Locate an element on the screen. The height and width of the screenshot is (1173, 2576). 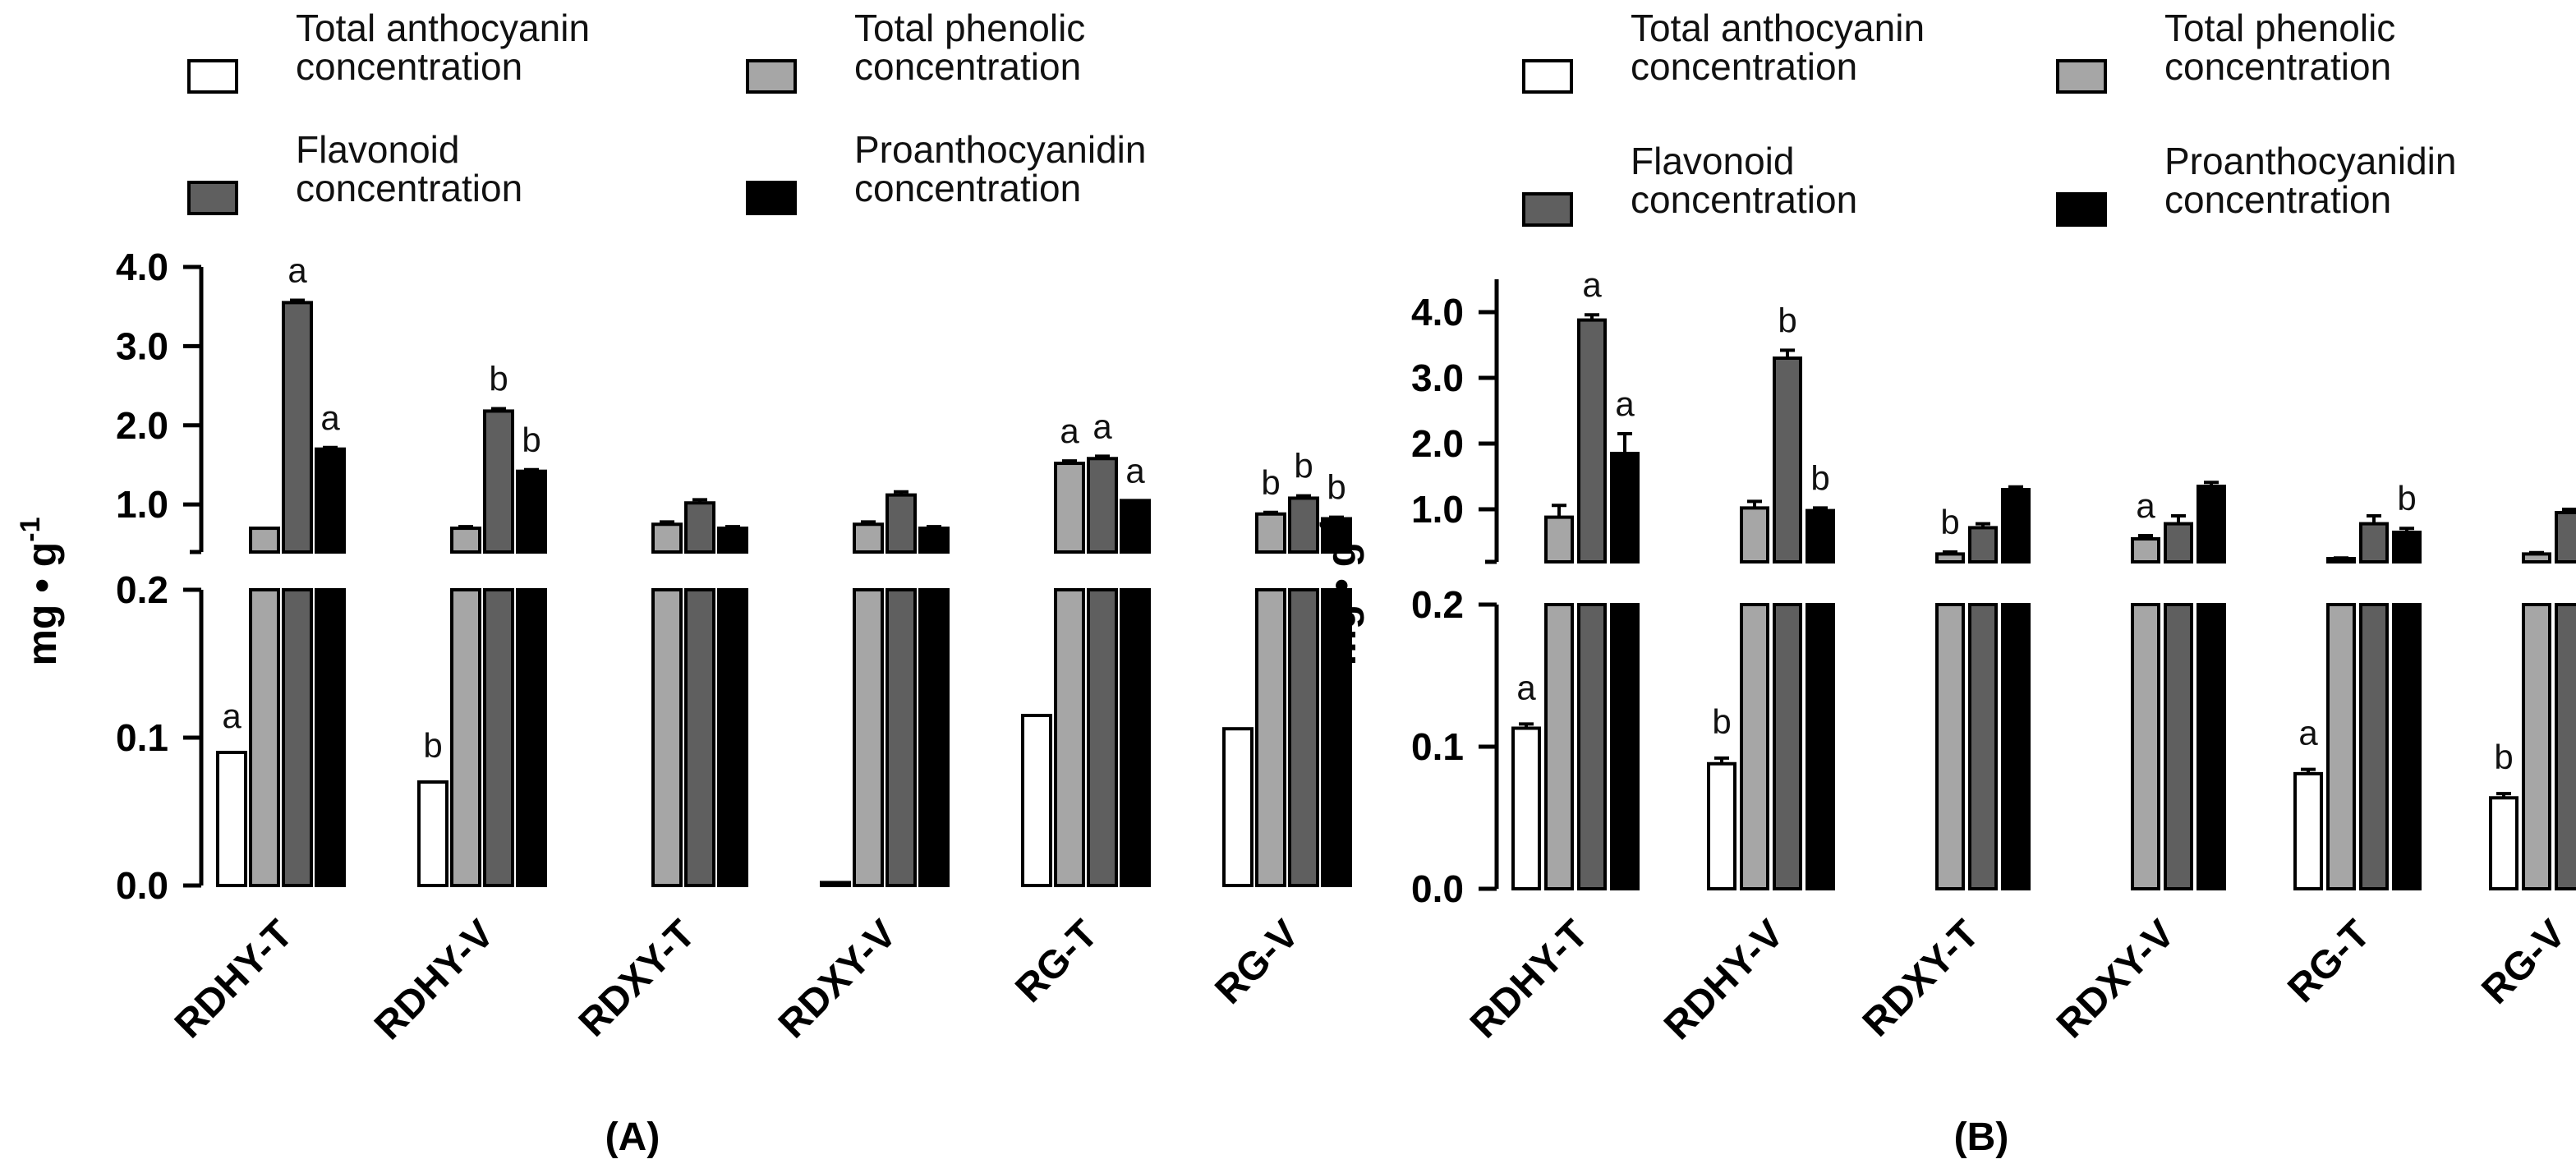
panel-label: (B) is located at coordinates (1981, 1137).